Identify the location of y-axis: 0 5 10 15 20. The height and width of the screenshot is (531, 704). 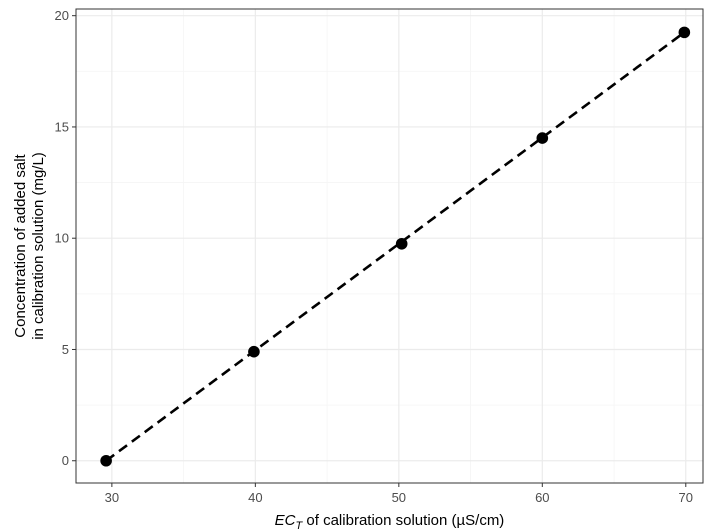
(65, 238).